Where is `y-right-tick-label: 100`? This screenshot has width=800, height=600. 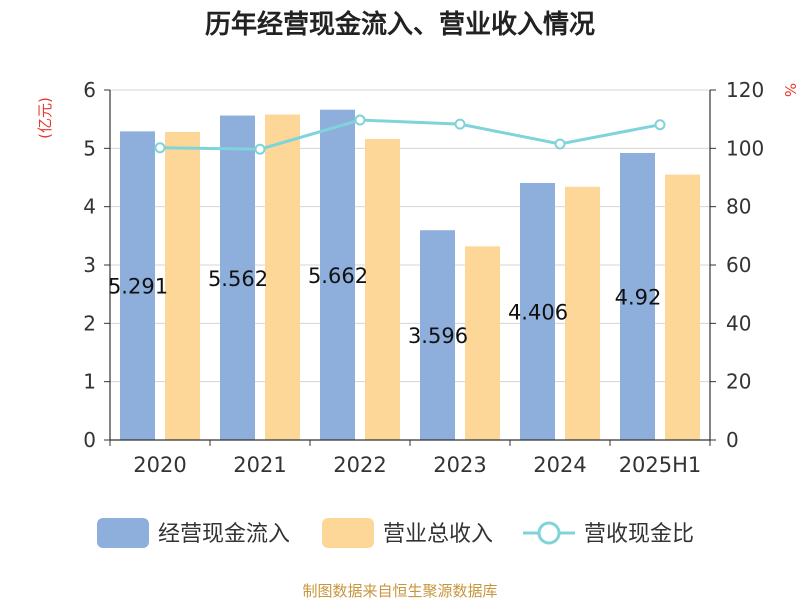 y-right-tick-label: 100 is located at coordinates (745, 148).